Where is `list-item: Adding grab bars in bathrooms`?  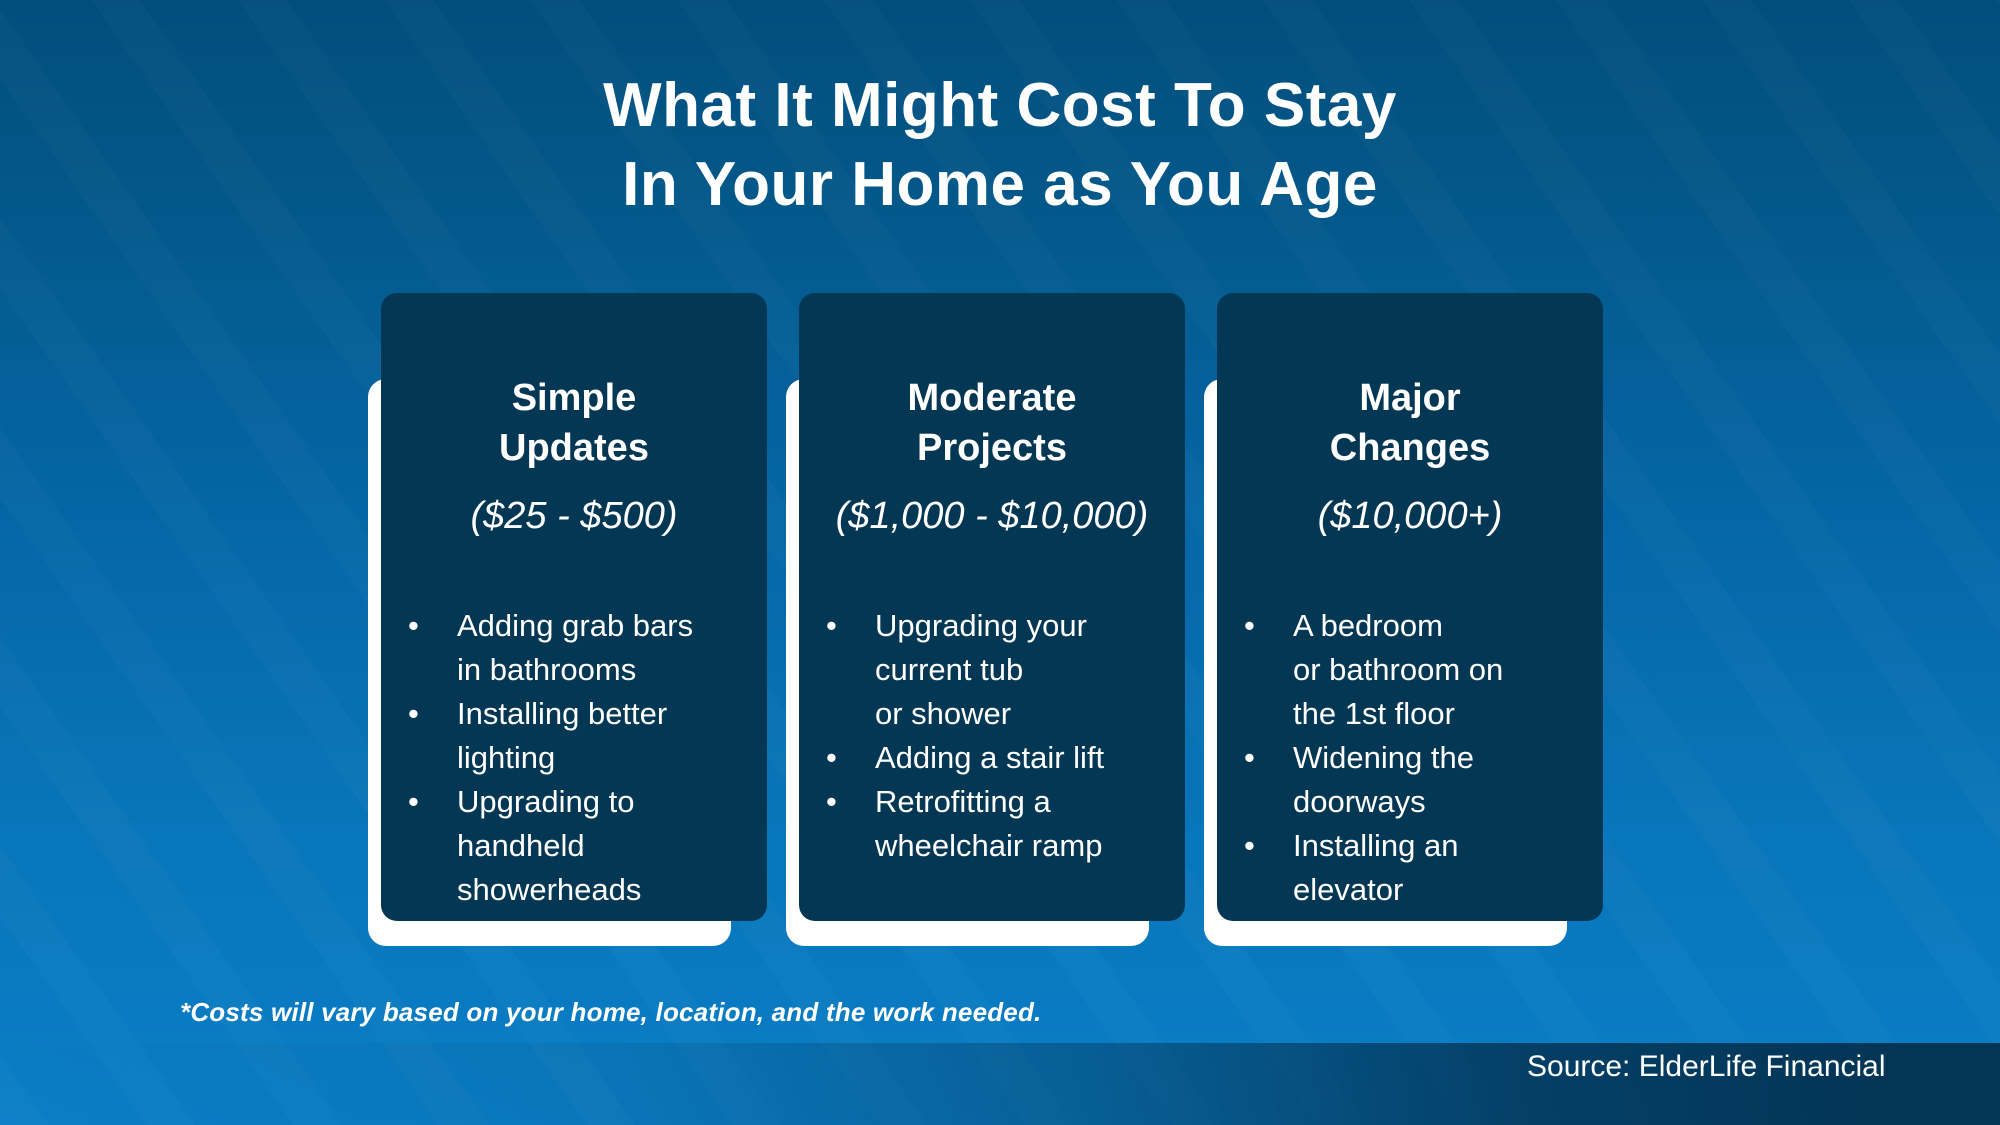
list-item: Adding grab bars in bathrooms is located at coordinates (564, 648).